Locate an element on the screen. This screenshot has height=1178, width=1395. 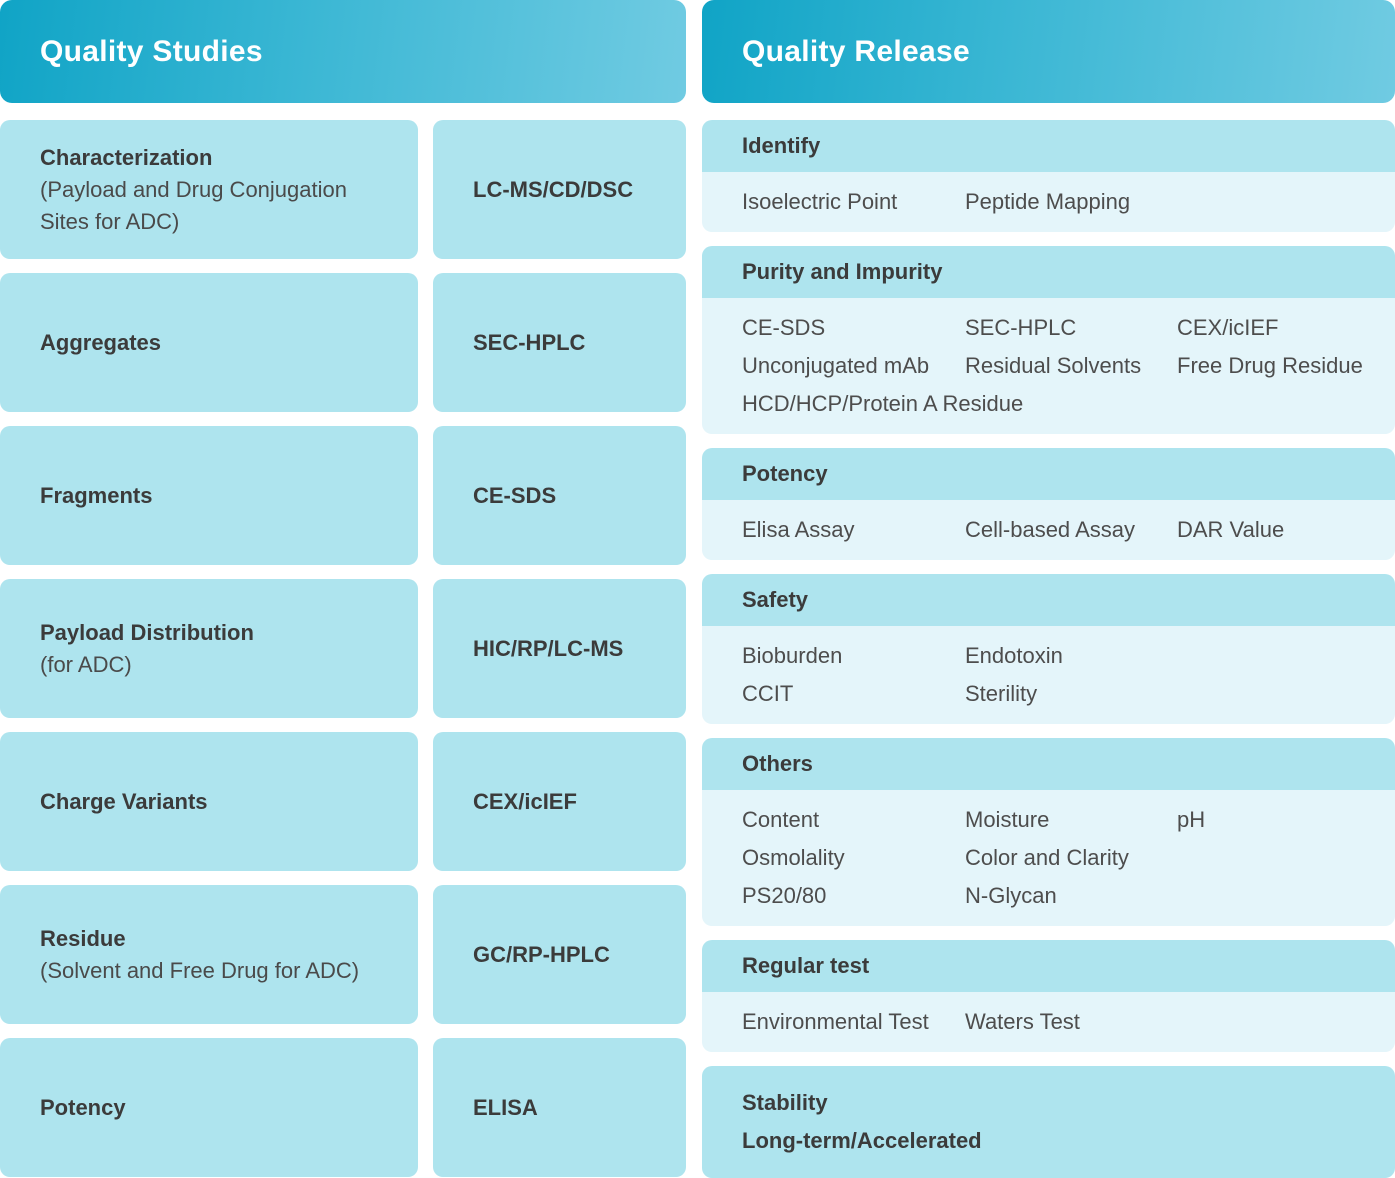
study-label-card: Potency is located at coordinates (209, 1107).